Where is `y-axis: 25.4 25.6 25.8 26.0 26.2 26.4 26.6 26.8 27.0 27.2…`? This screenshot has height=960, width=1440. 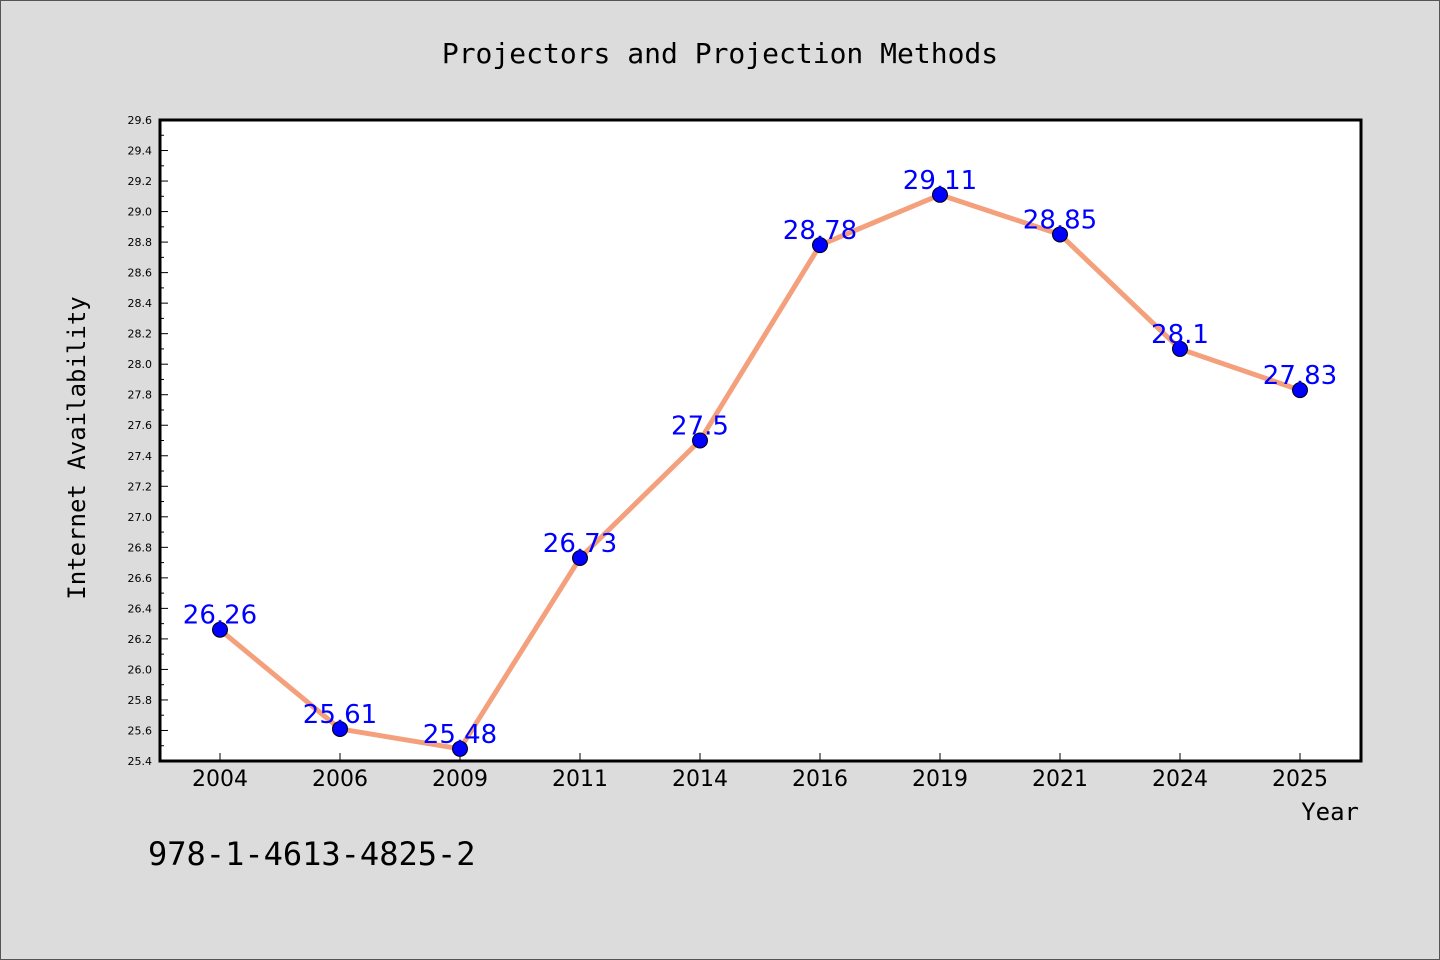 y-axis: 25.4 25.6 25.8 26.0 26.2 26.4 26.6 26.8 27.0 27.2… is located at coordinates (148, 441).